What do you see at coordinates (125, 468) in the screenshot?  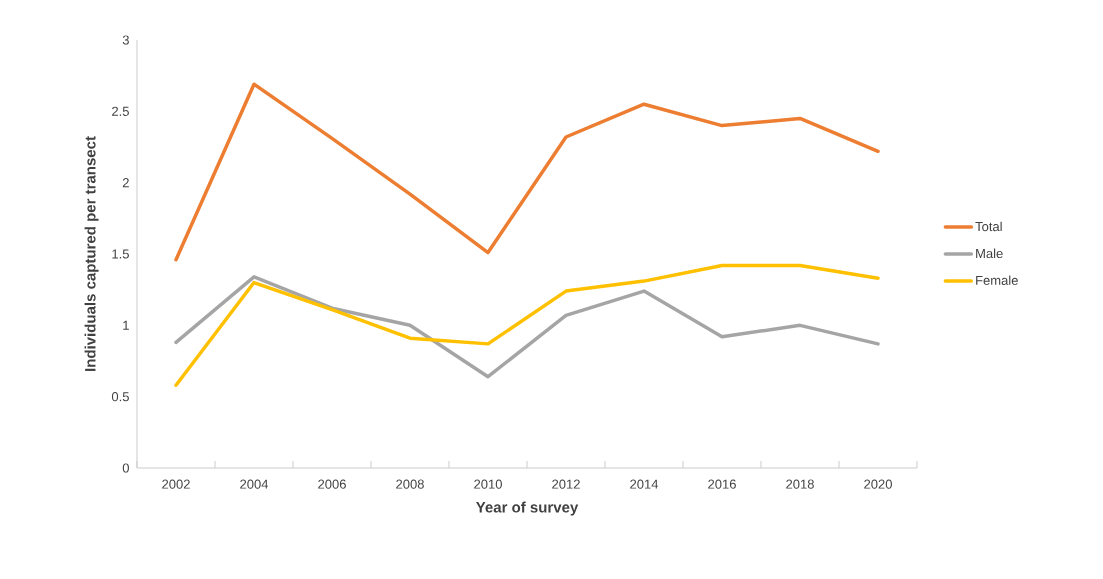 I see `y-tick-label: 0` at bounding box center [125, 468].